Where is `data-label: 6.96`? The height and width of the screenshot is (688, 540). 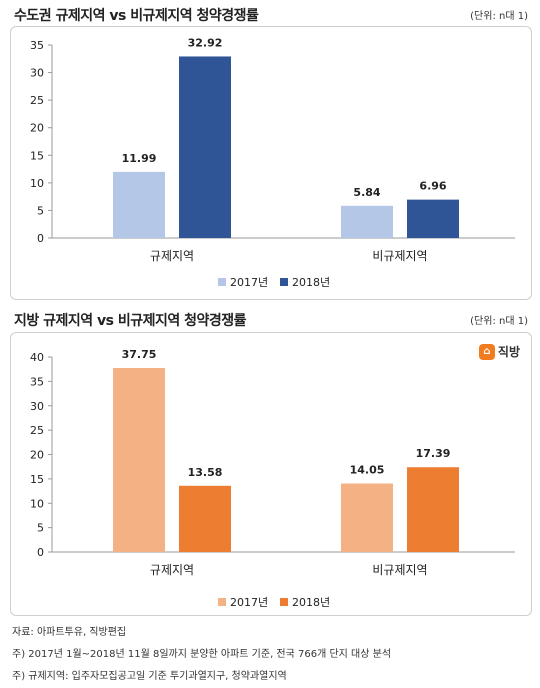
data-label: 6.96 is located at coordinates (432, 186).